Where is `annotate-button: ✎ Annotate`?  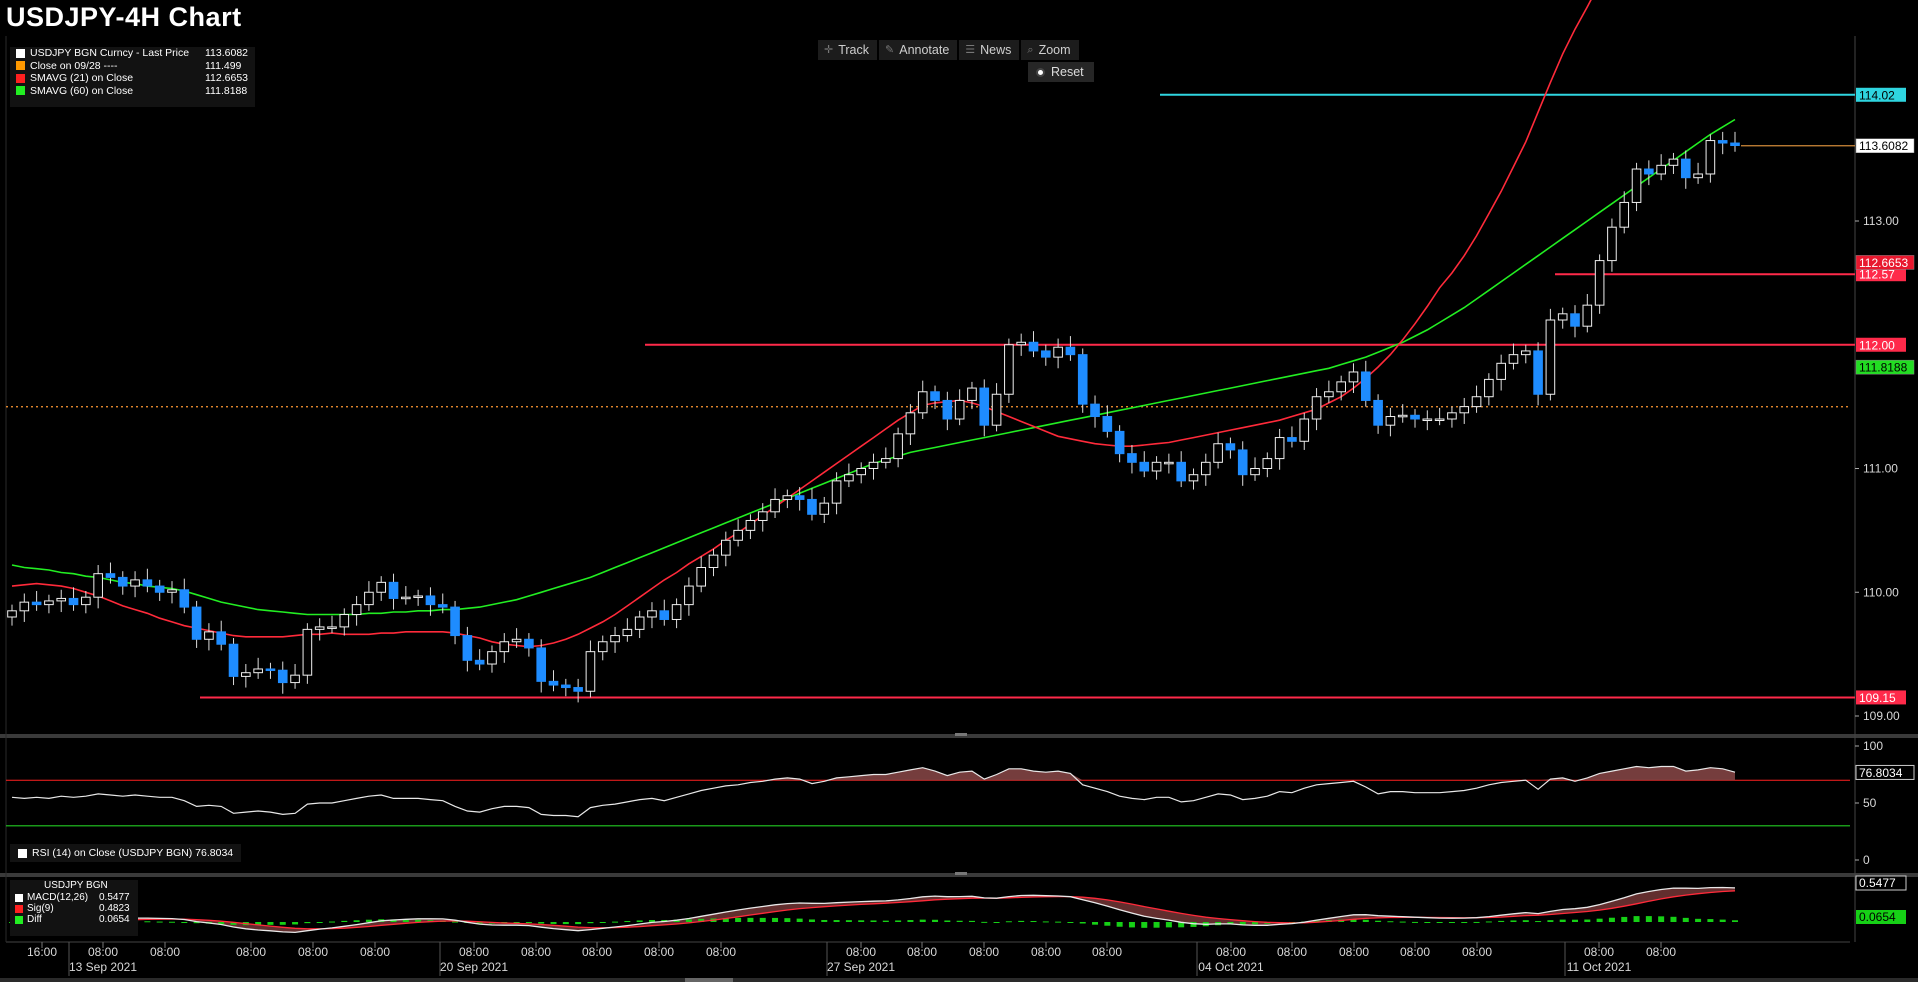
annotate-button: ✎ Annotate is located at coordinates (918, 50).